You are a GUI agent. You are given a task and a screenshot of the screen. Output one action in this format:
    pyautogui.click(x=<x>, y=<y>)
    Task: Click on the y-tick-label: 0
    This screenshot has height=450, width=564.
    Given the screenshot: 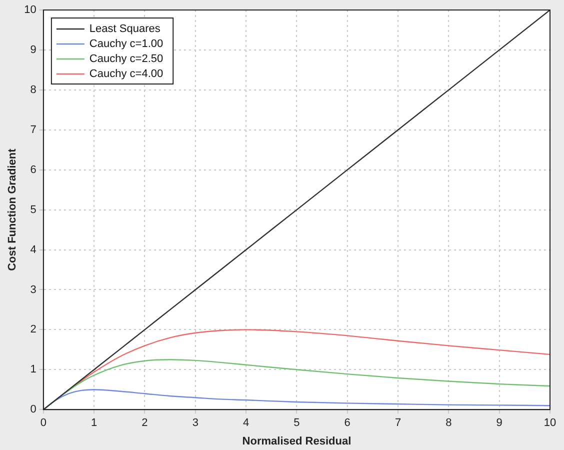 What is the action you would take?
    pyautogui.click(x=33, y=410)
    